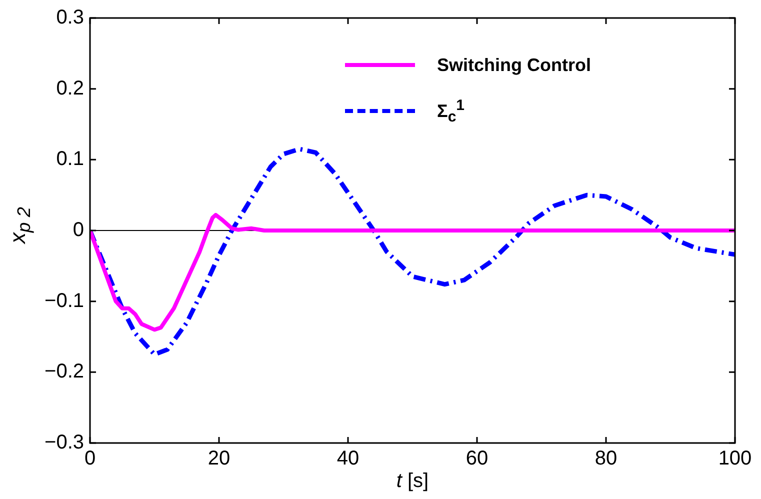  I want to click on y-tick-label: −0.2, so click(64, 371).